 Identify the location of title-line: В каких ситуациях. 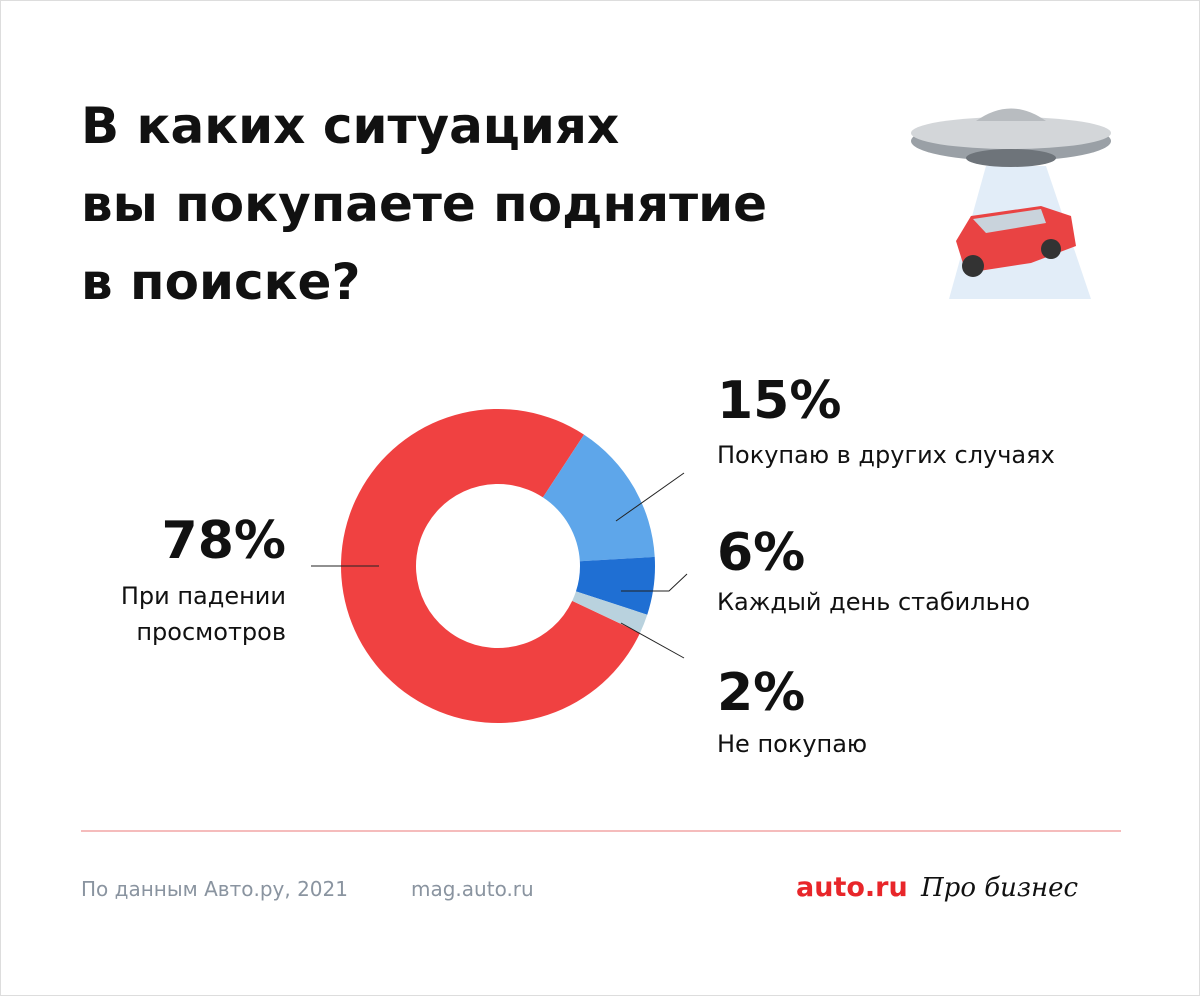
(350, 126).